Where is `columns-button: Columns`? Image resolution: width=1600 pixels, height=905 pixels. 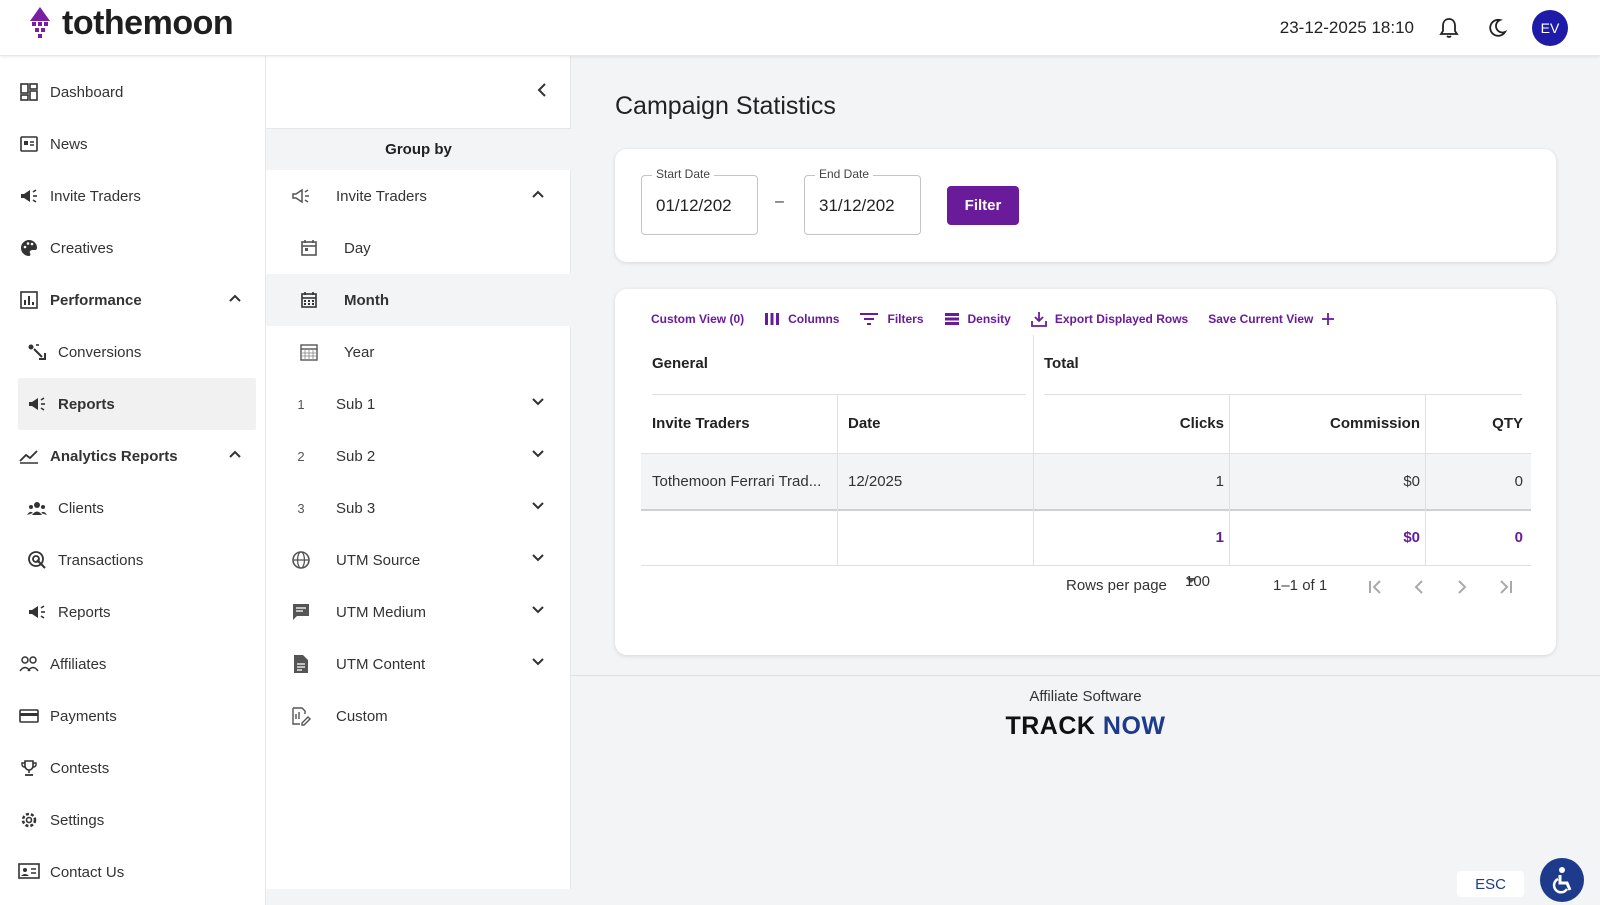
columns-button: Columns is located at coordinates (801, 319).